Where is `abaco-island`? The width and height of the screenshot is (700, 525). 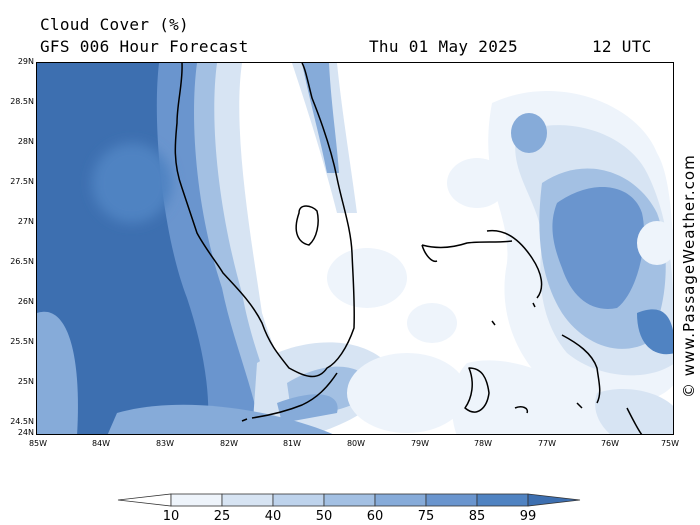 abaco-island is located at coordinates (514, 264).